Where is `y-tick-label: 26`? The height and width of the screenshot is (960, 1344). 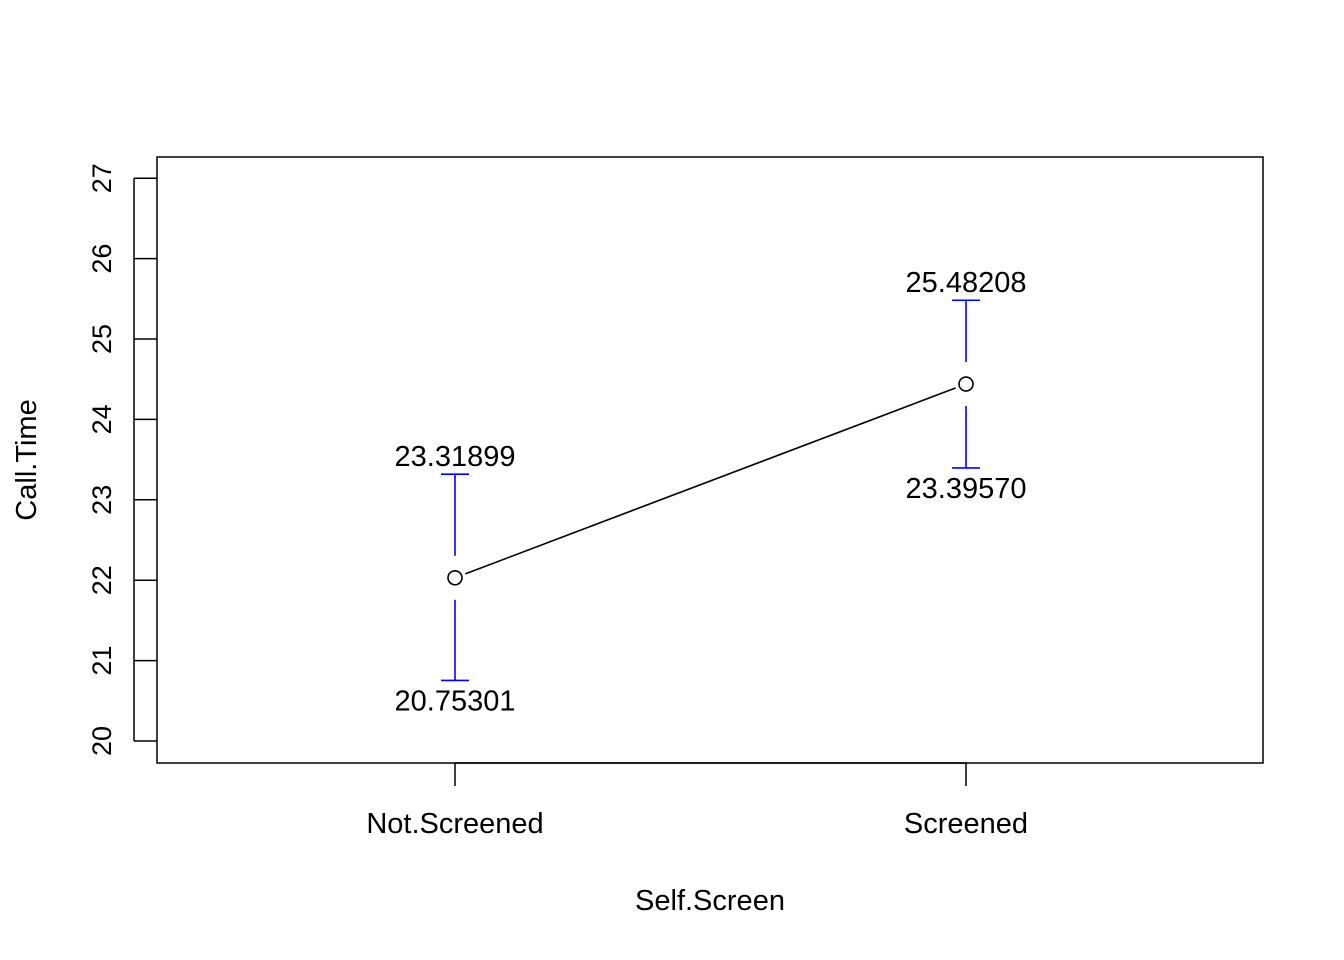 y-tick-label: 26 is located at coordinates (102, 259).